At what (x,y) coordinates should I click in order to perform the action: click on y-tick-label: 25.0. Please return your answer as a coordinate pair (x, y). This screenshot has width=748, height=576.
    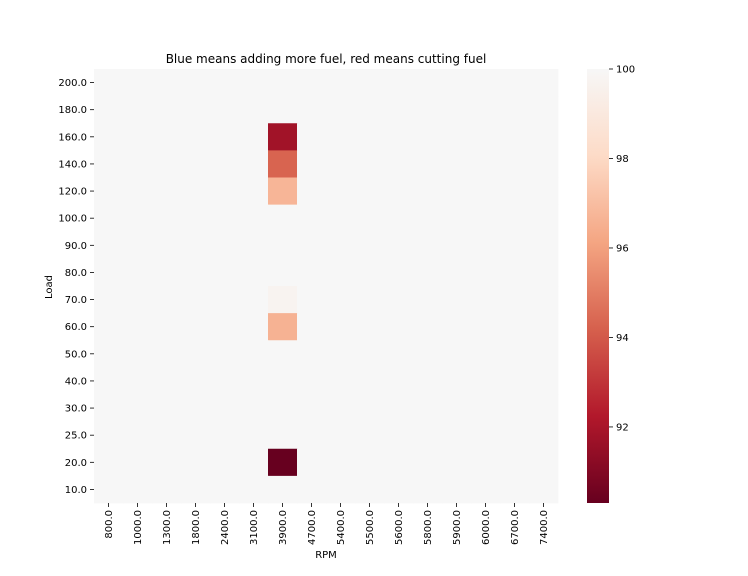
    Looking at the image, I should click on (76, 436).